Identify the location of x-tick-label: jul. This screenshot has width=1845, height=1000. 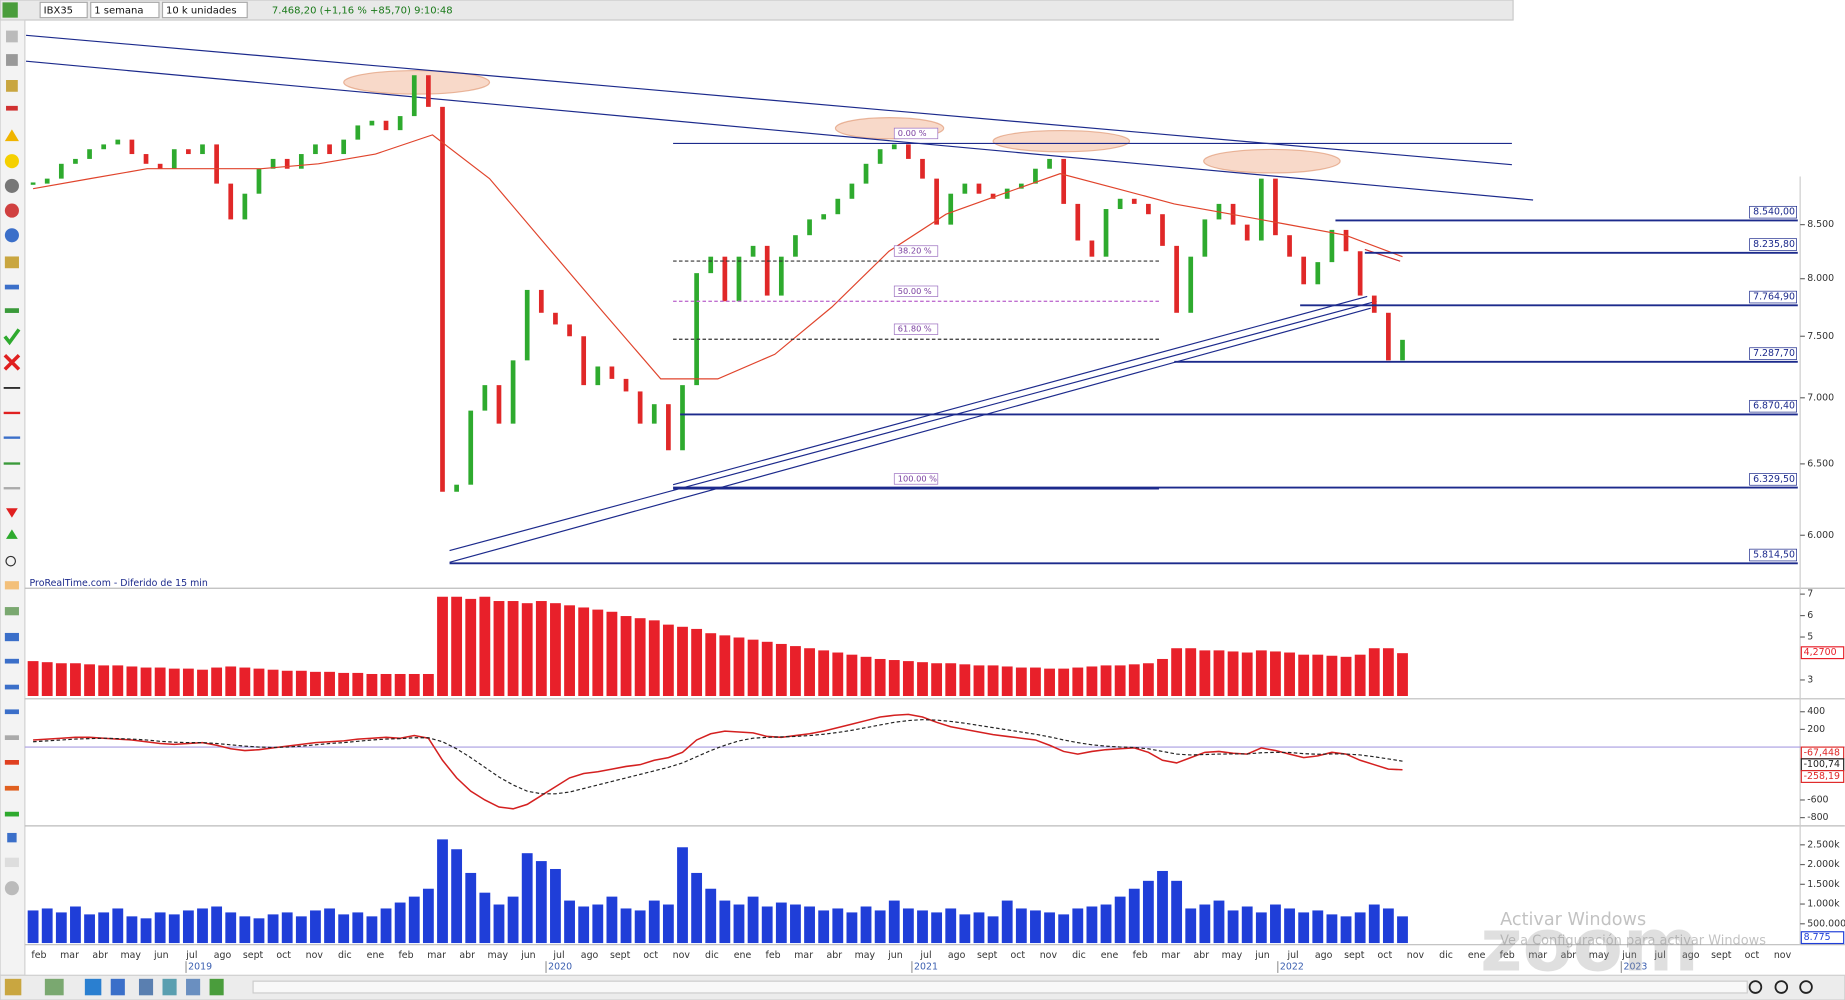
(1292, 955).